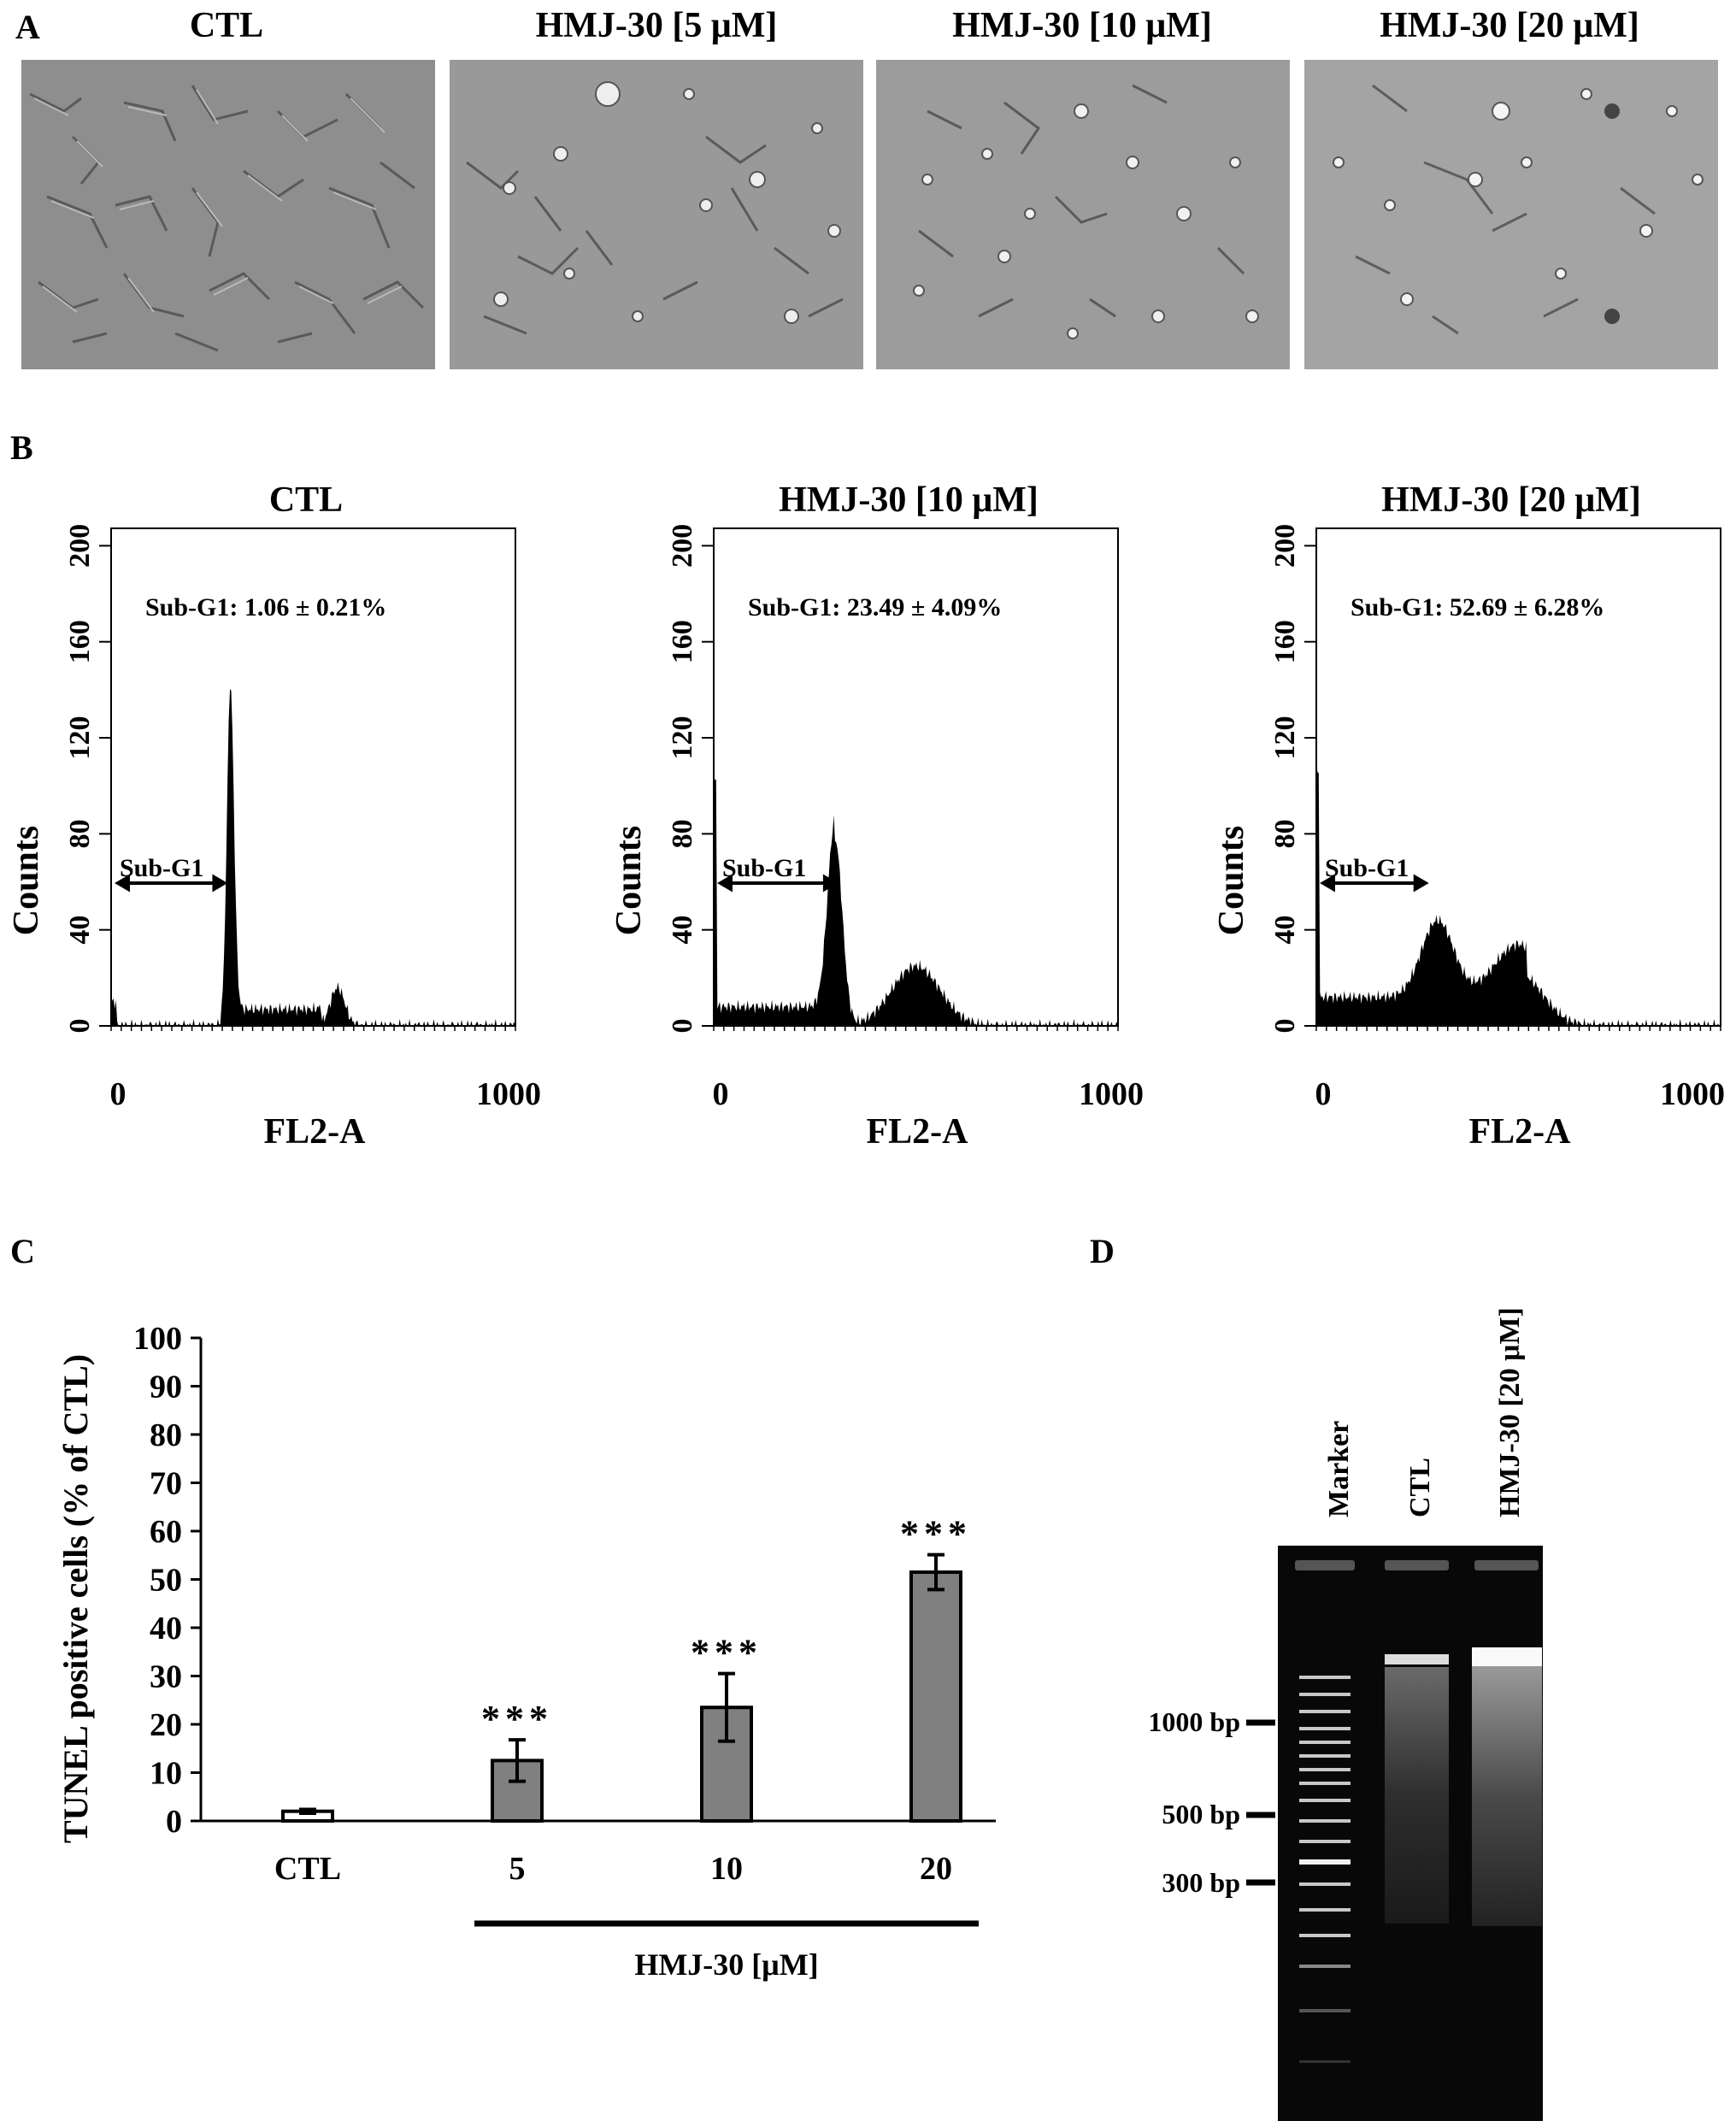 The height and width of the screenshot is (2121, 1736). Describe the element at coordinates (1201, 1814) in the screenshot. I see `bp-label-500: 500 bp` at that location.